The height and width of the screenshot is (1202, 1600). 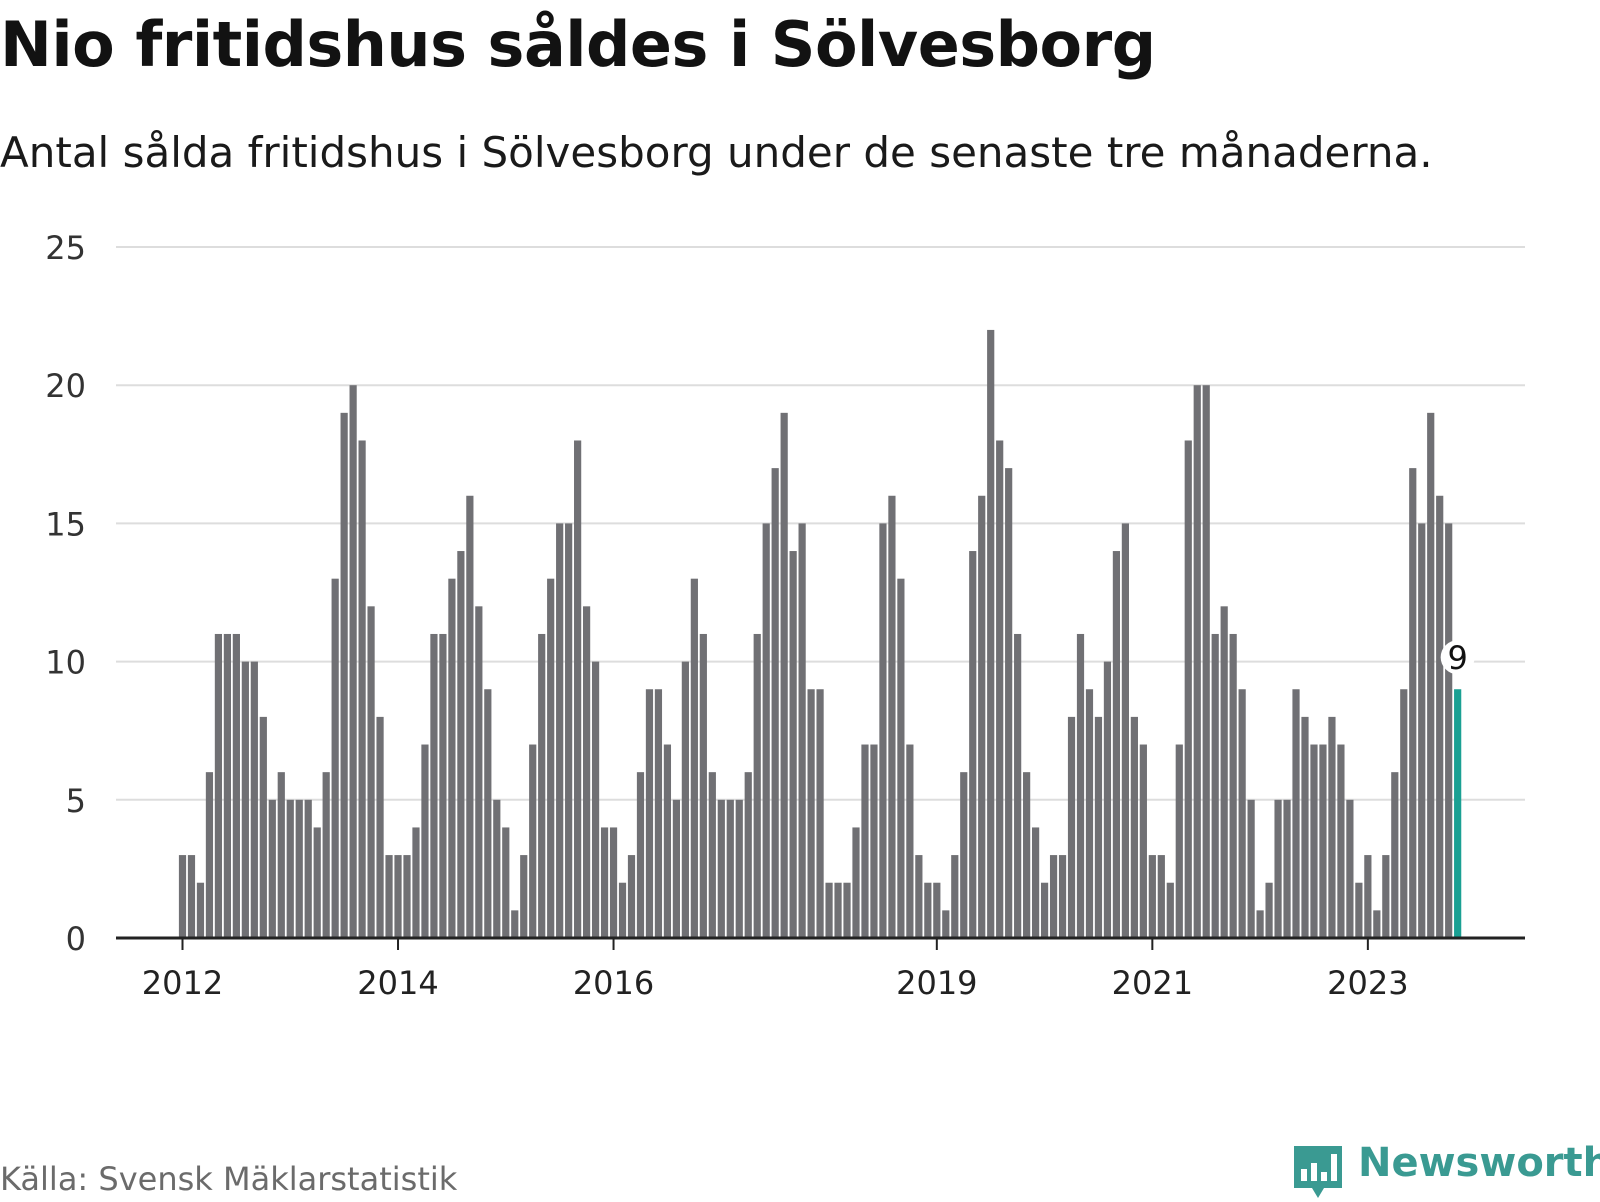 I want to click on brand-logo: Newsworthy, so click(x=1445, y=1170).